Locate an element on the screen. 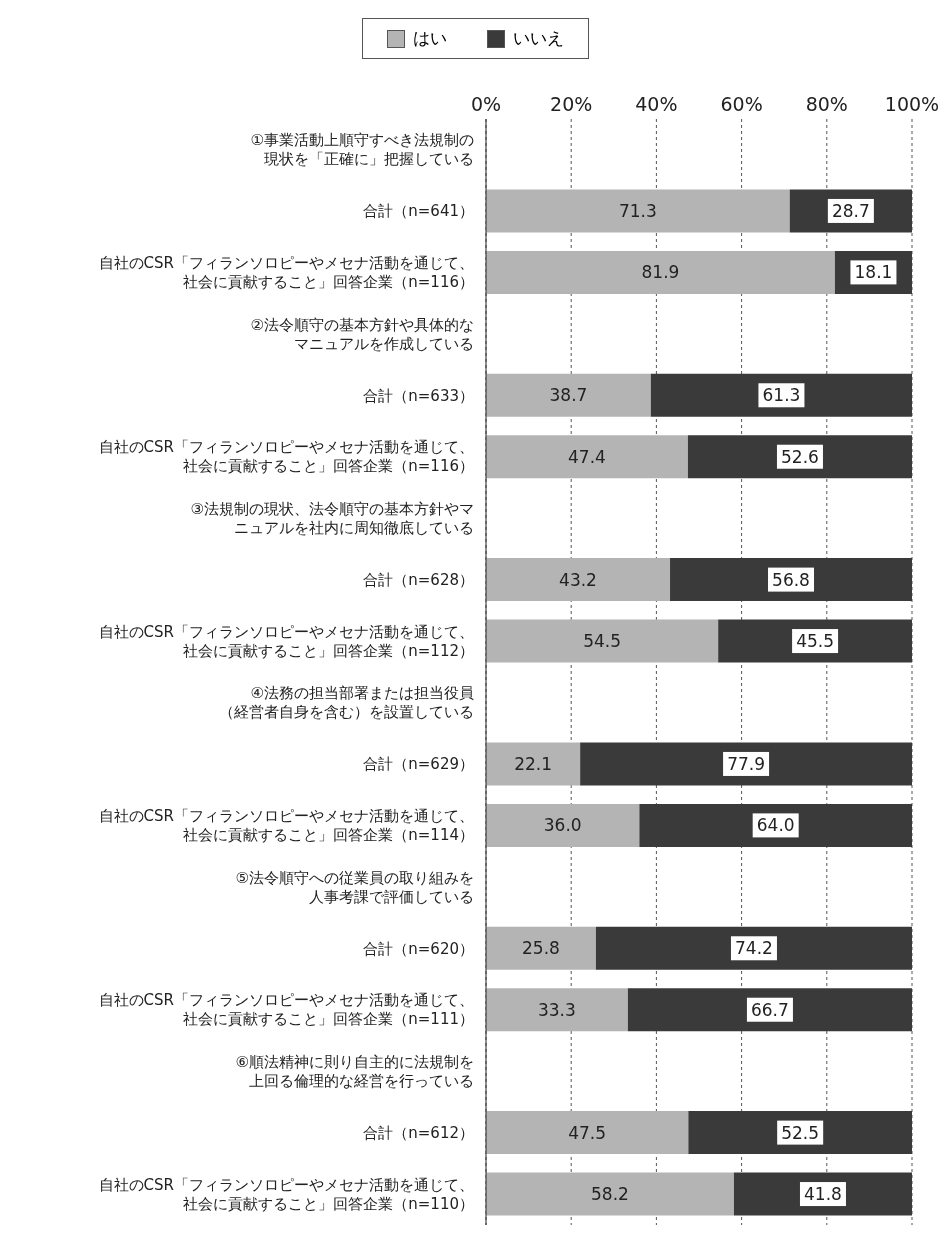 The height and width of the screenshot is (1237, 950). y-tick-label: 合計（n=612） is located at coordinates (418, 1132).